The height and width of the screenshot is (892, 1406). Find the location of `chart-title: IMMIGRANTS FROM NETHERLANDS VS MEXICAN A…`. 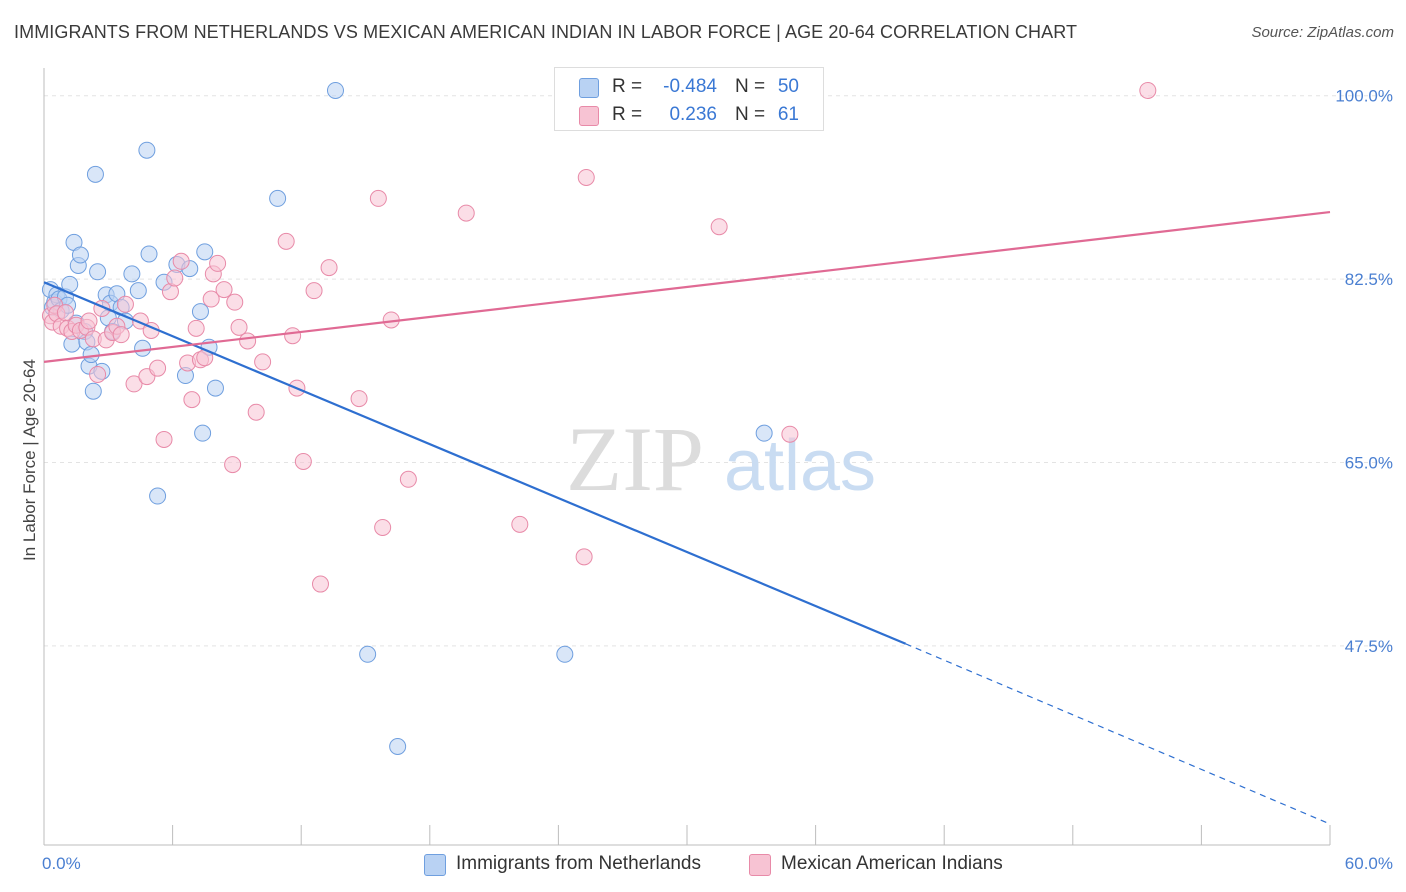

chart-title: IMMIGRANTS FROM NETHERLANDS VS MEXICAN A… is located at coordinates (546, 32).